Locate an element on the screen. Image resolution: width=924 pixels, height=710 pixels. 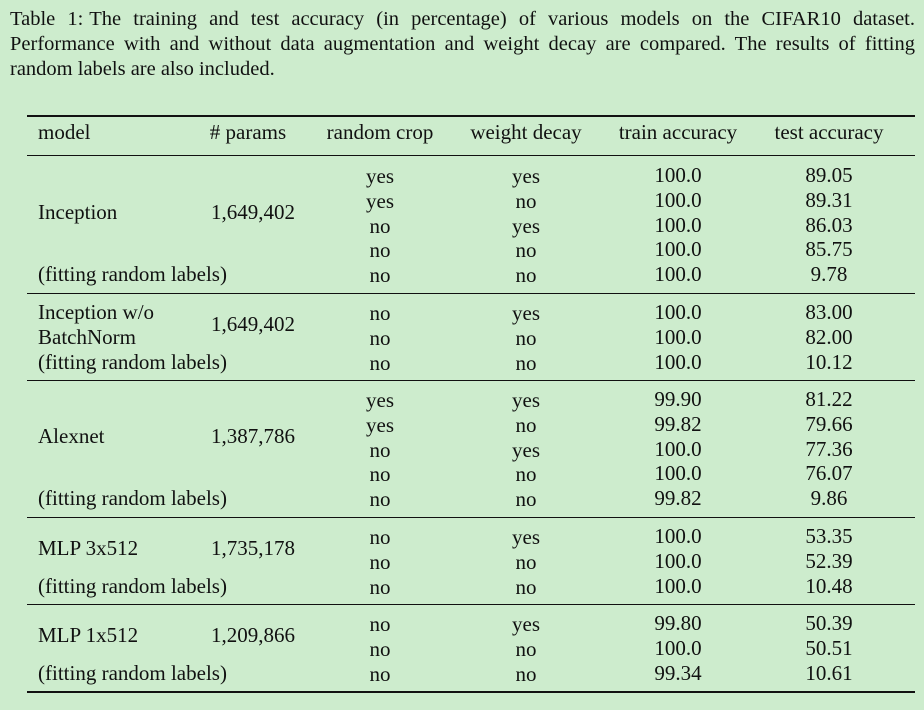
cell-test-accuracy: 82.00 is located at coordinates (829, 336).